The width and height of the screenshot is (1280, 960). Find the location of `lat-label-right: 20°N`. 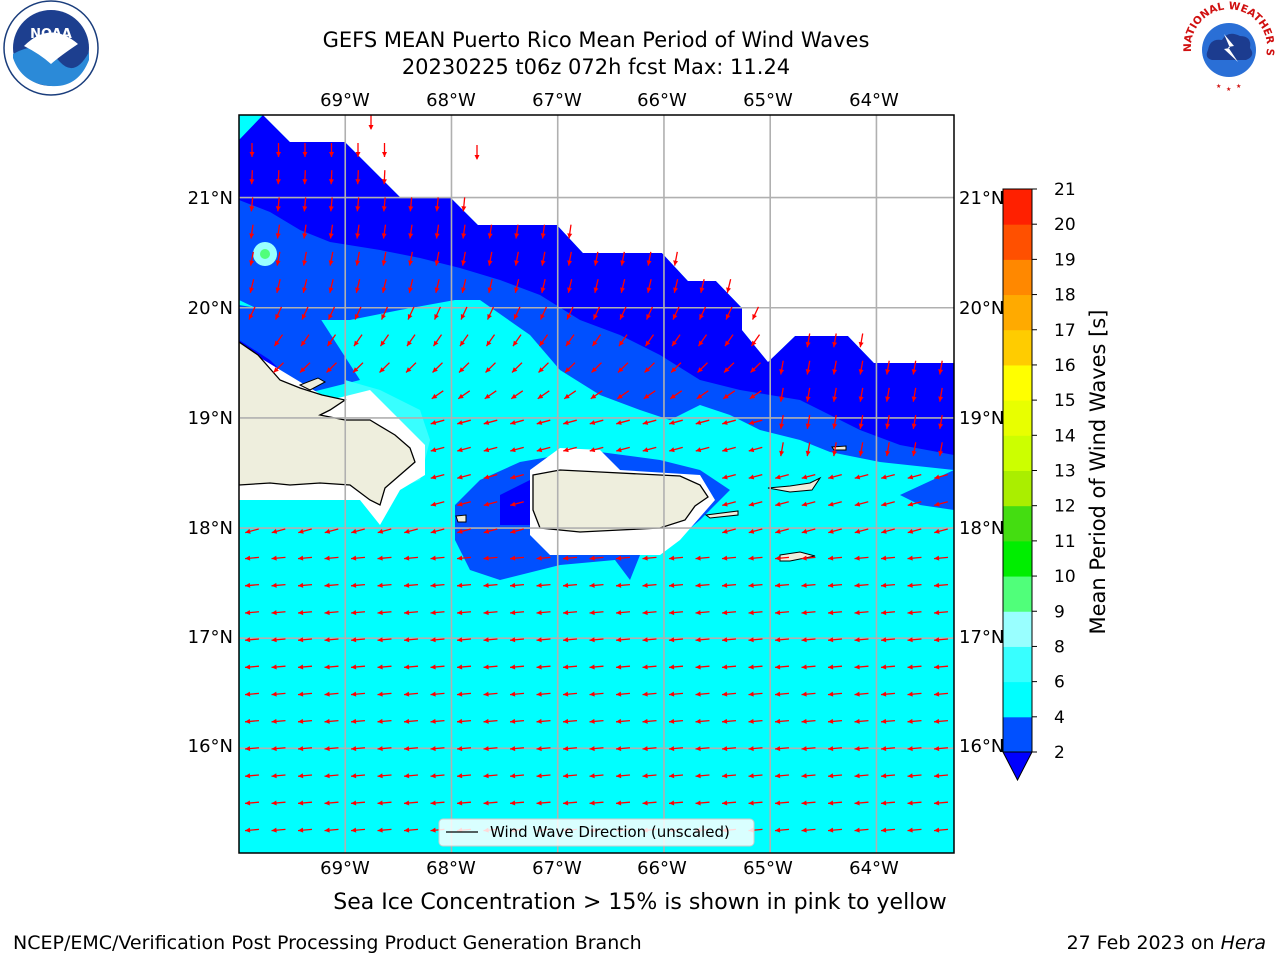

lat-label-right: 20°N is located at coordinates (981, 308).